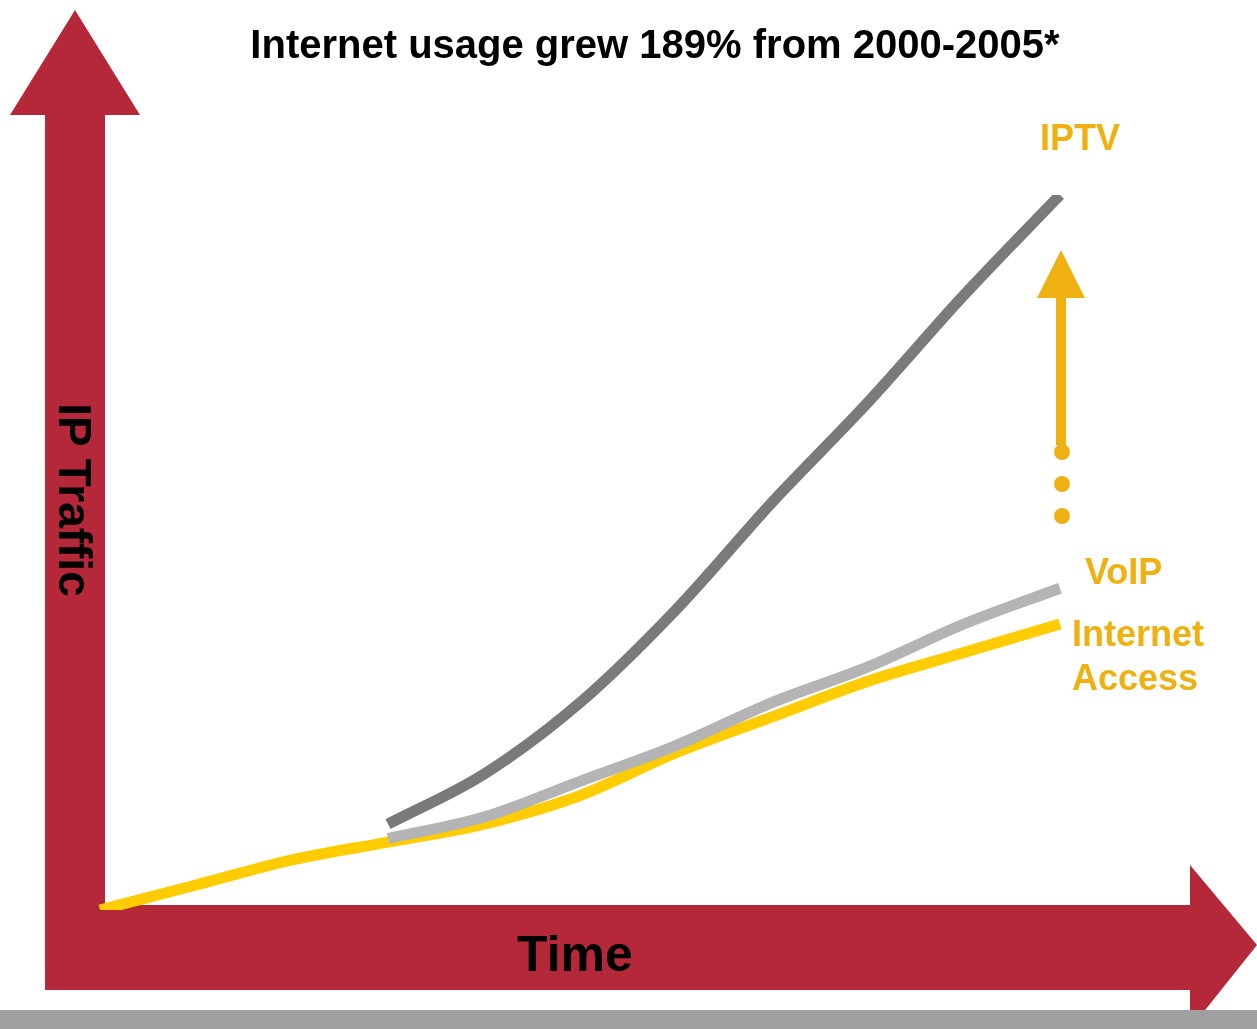 The height and width of the screenshot is (1029, 1257). What do you see at coordinates (655, 44) in the screenshot?
I see `chart-title: Internet usage grew 189% from 2000-2005*` at bounding box center [655, 44].